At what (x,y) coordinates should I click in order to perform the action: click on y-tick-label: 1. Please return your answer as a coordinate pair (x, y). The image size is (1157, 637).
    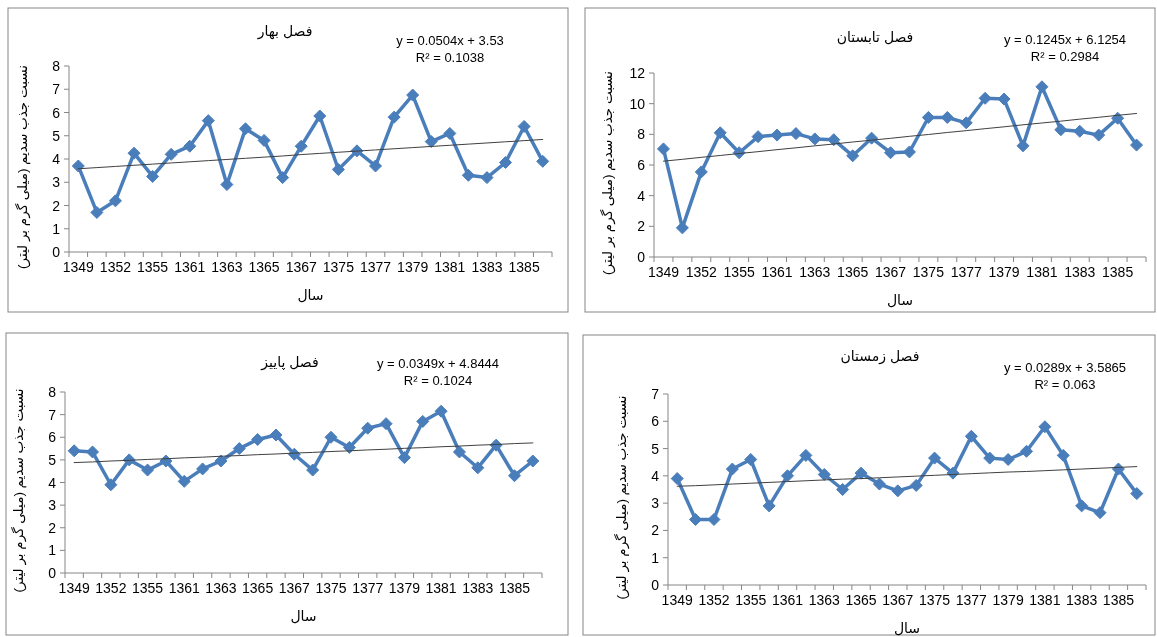
    Looking at the image, I should click on (56, 228).